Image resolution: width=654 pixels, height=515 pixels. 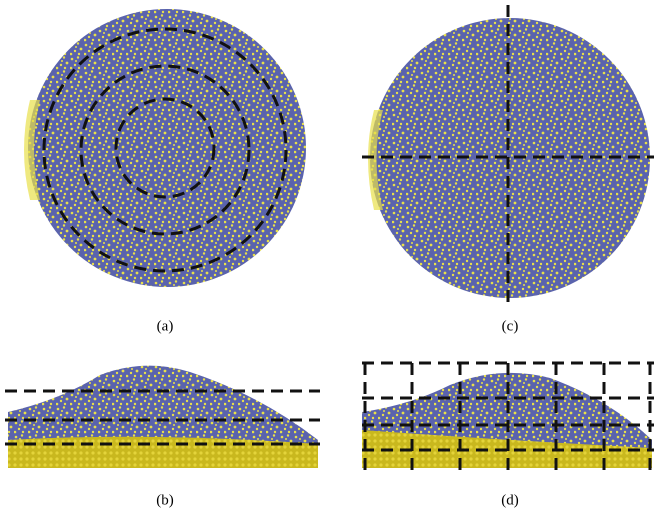 I want to click on panel-d: (d), so click(x=508, y=434).